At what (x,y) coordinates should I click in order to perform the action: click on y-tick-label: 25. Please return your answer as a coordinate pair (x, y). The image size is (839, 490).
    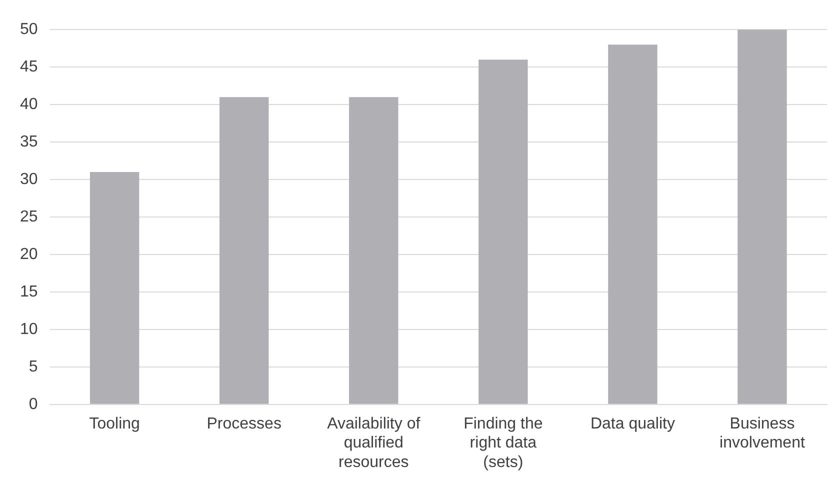
    Looking at the image, I should click on (29, 217).